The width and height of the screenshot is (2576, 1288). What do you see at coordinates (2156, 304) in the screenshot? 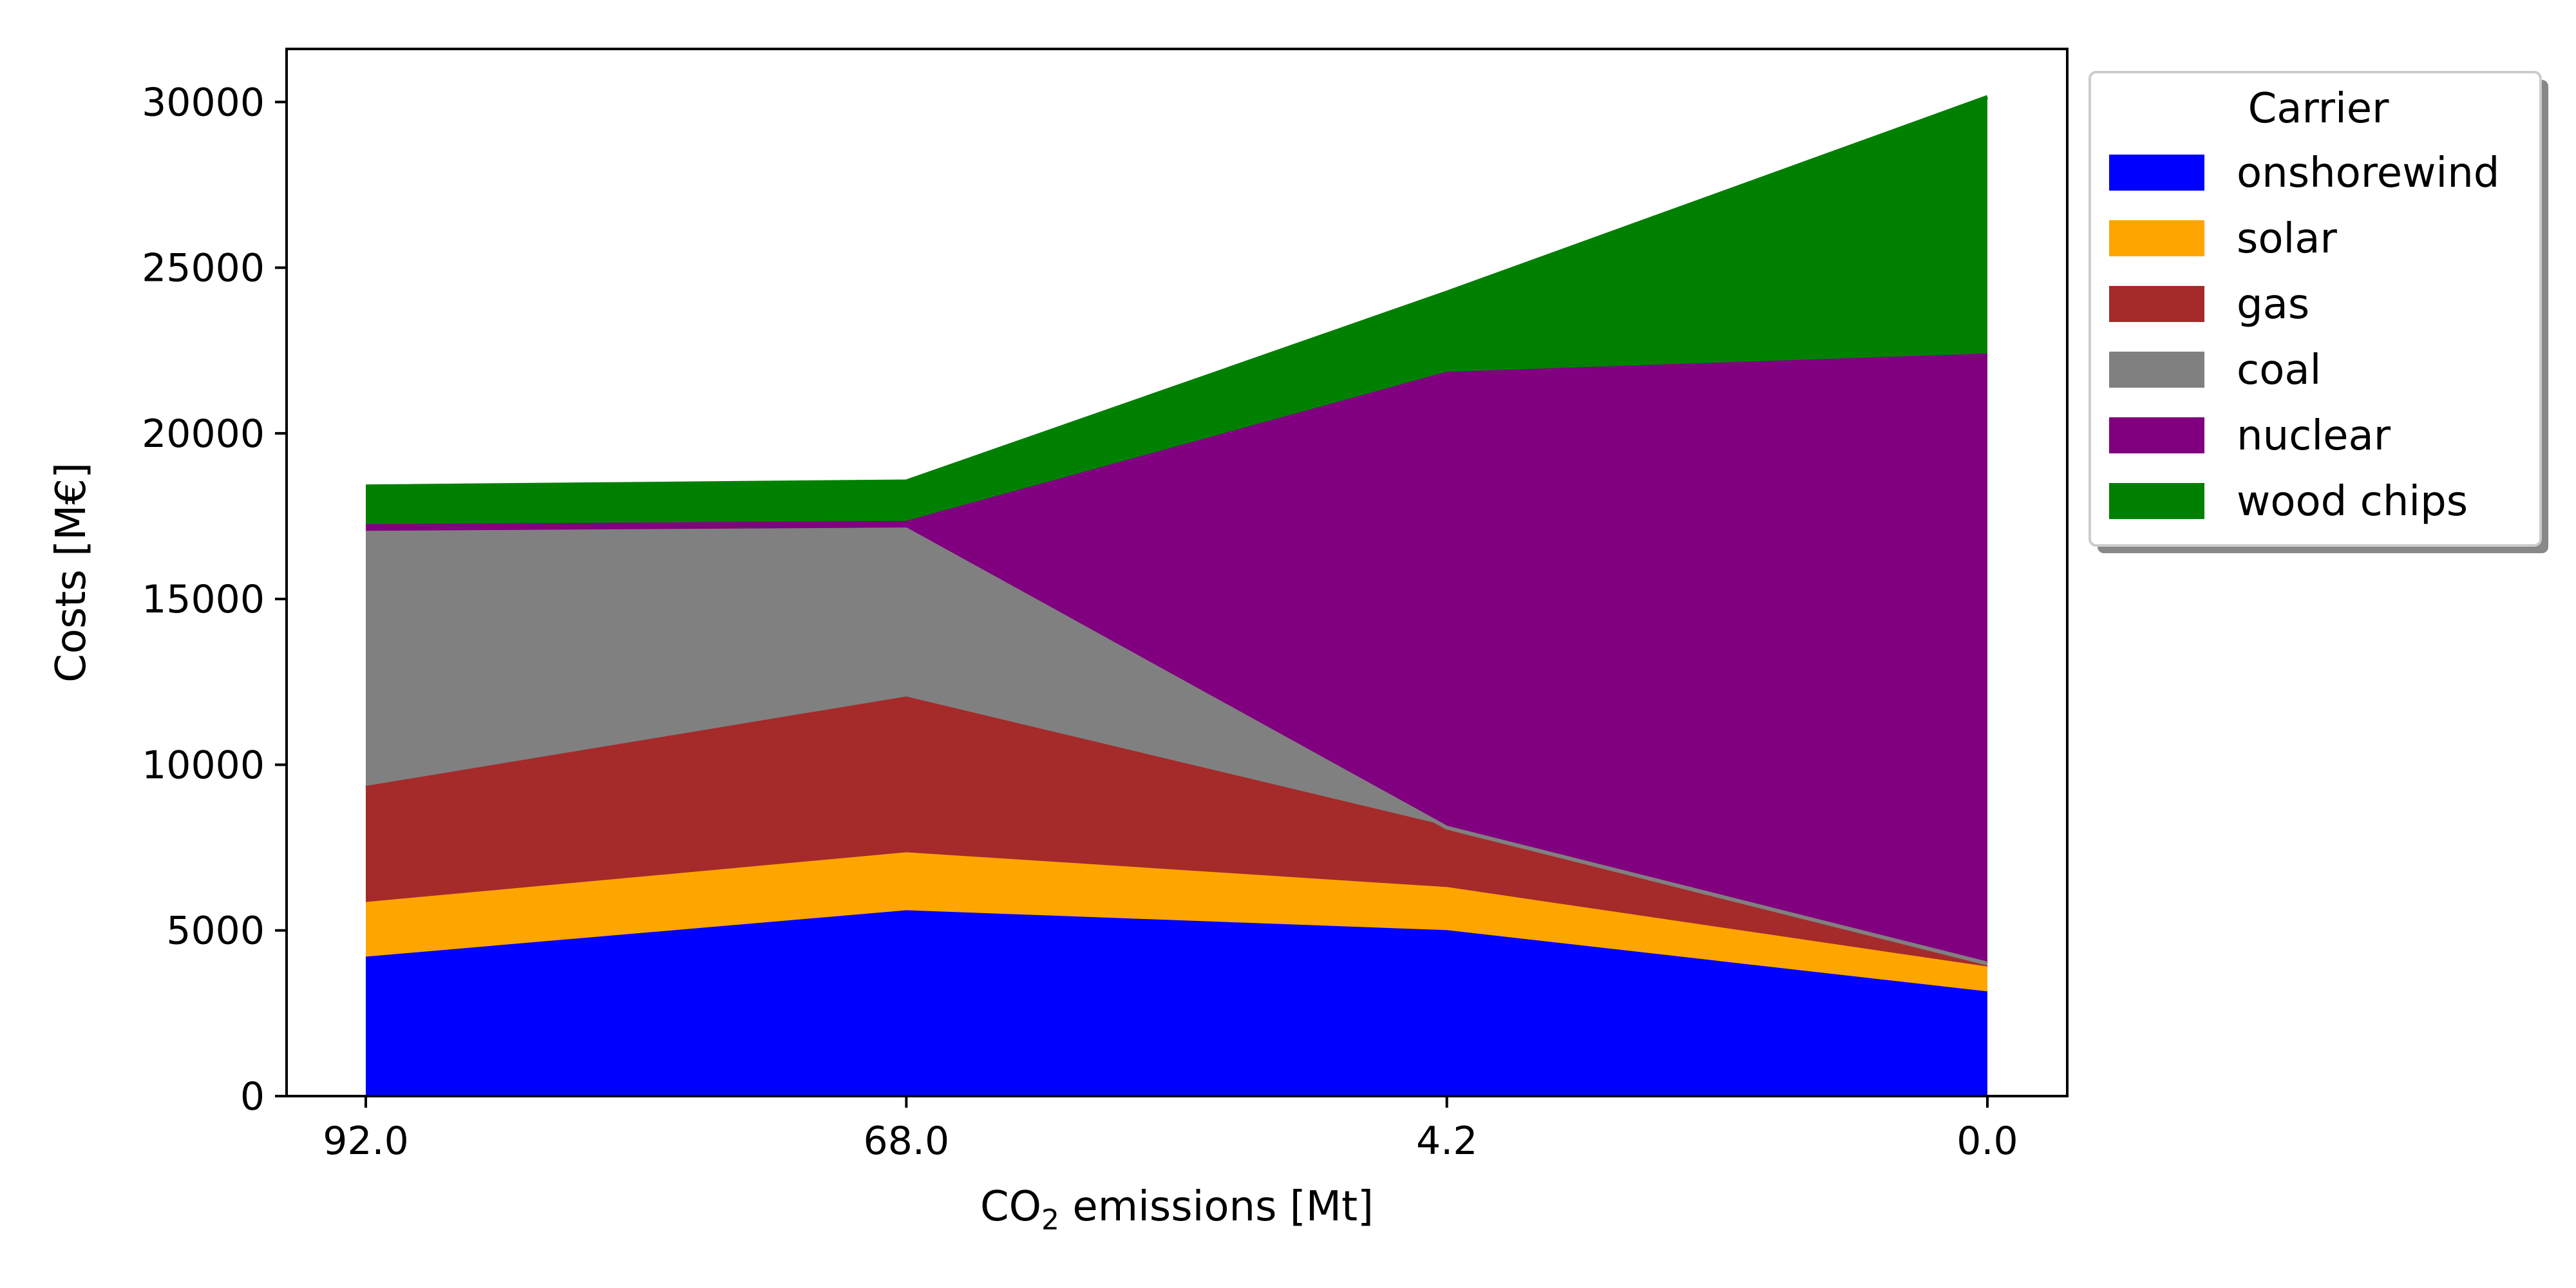
I see `legend-swatch-gas` at bounding box center [2156, 304].